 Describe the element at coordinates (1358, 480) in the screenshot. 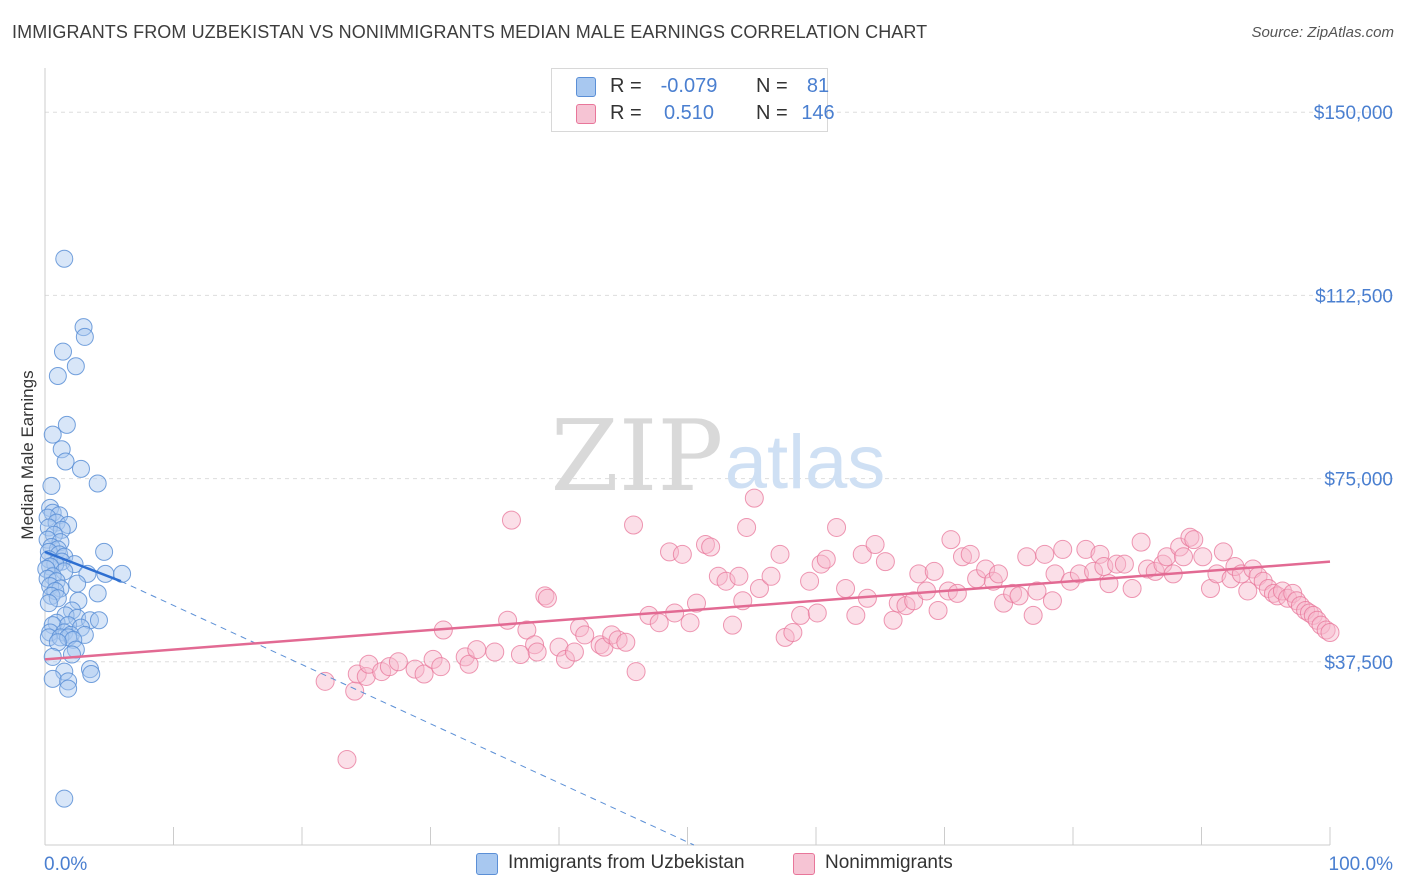

I see `y-tick-label: $75,000` at that location.